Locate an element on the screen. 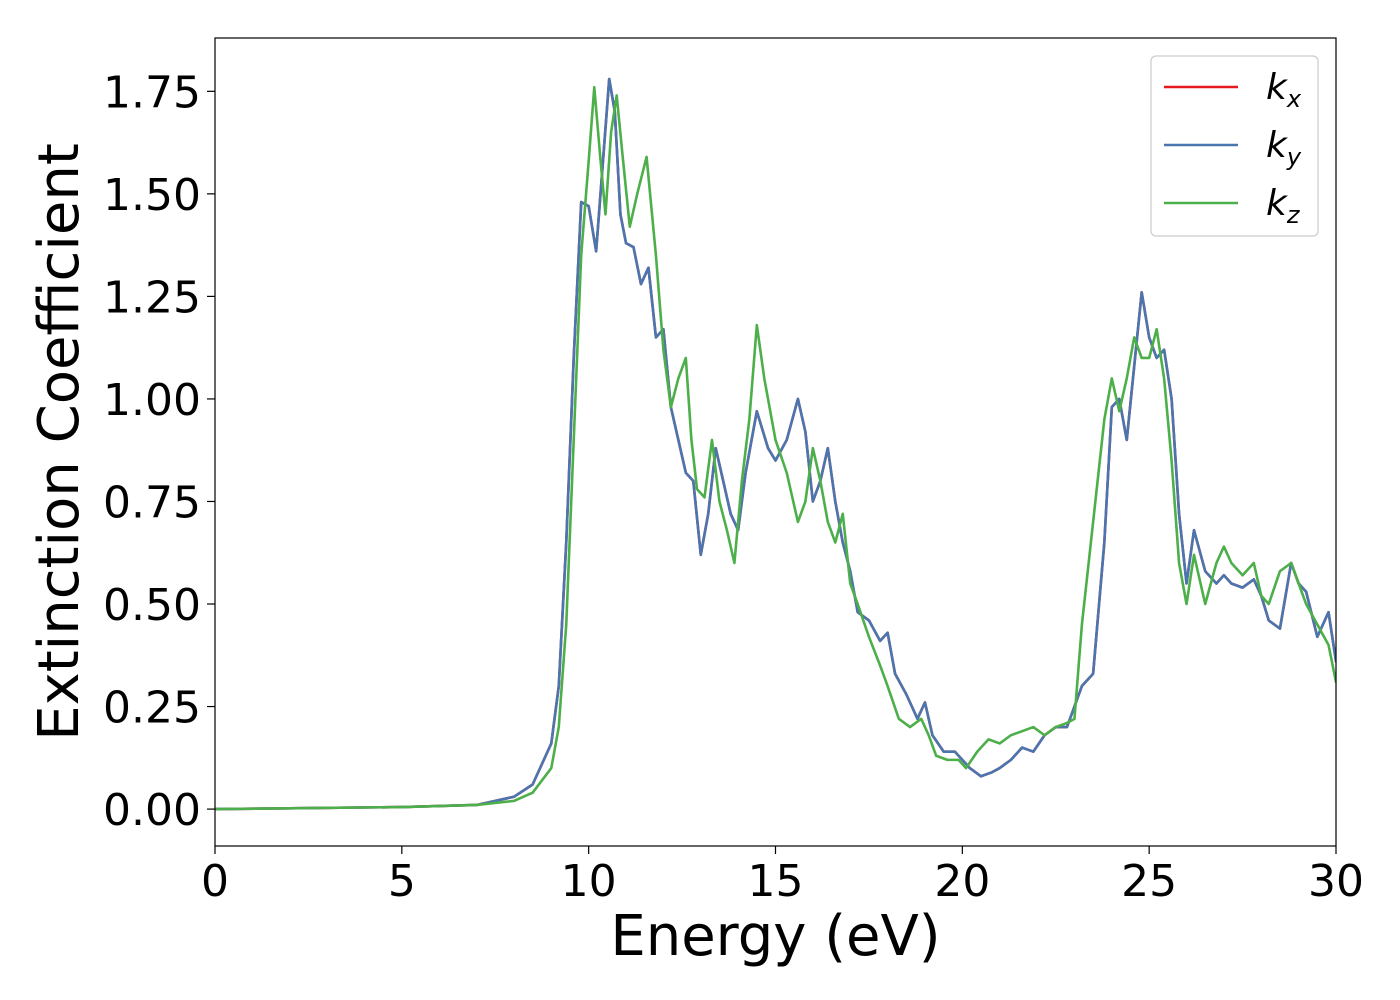 The width and height of the screenshot is (1400, 1000). y-tick-label: 1.50 is located at coordinates (152, 195).